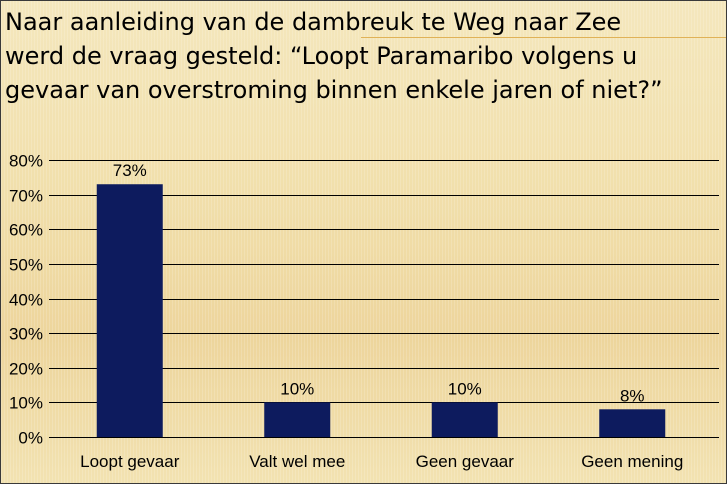 This screenshot has height=484, width=727. Describe the element at coordinates (26, 196) in the screenshot. I see `y-tick-label: 70%` at that location.